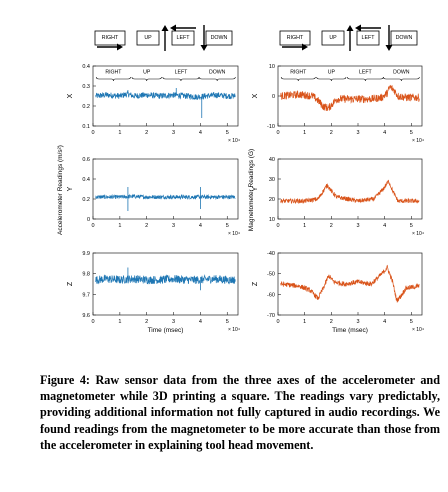  What do you see at coordinates (86, 160) in the screenshot?
I see `y-tick-label: 0.6` at bounding box center [86, 160].